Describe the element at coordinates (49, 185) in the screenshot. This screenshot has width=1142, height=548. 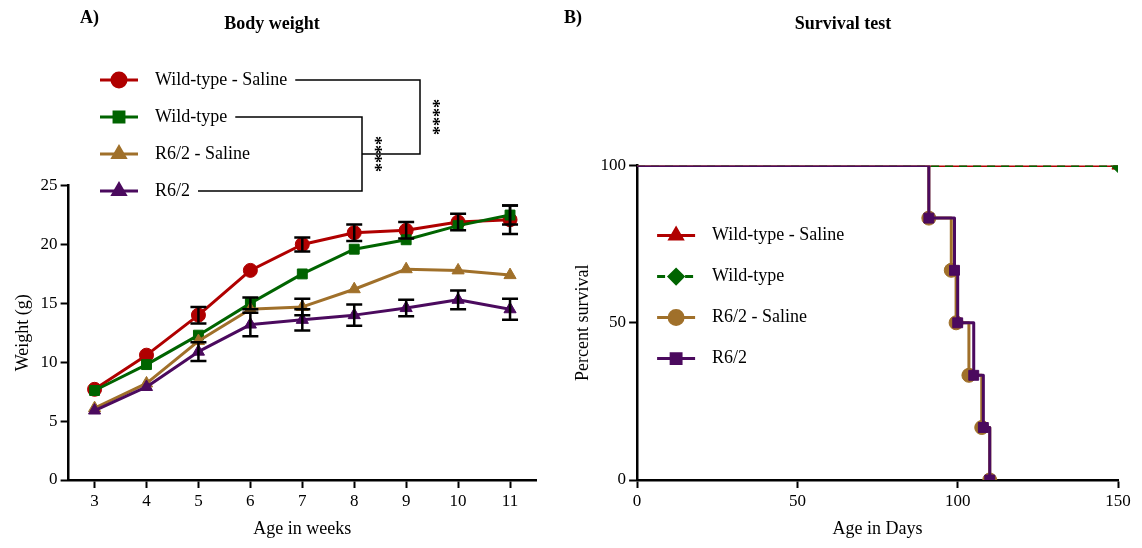
I see `y-tick-label: 25` at that location.